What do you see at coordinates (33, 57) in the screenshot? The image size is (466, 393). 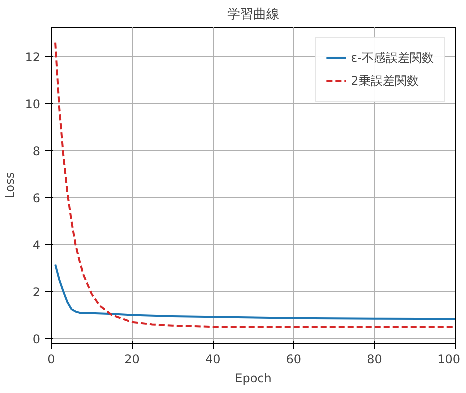 I see `y-tick-label: 12` at bounding box center [33, 57].